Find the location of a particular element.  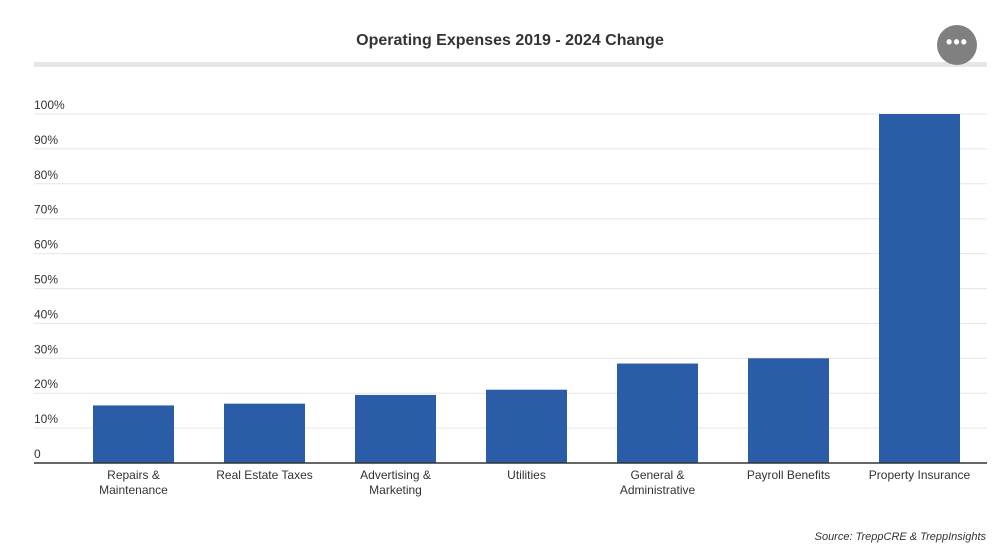

chart-title: Operating Expenses 2019 - 2024 Change is located at coordinates (510, 40).